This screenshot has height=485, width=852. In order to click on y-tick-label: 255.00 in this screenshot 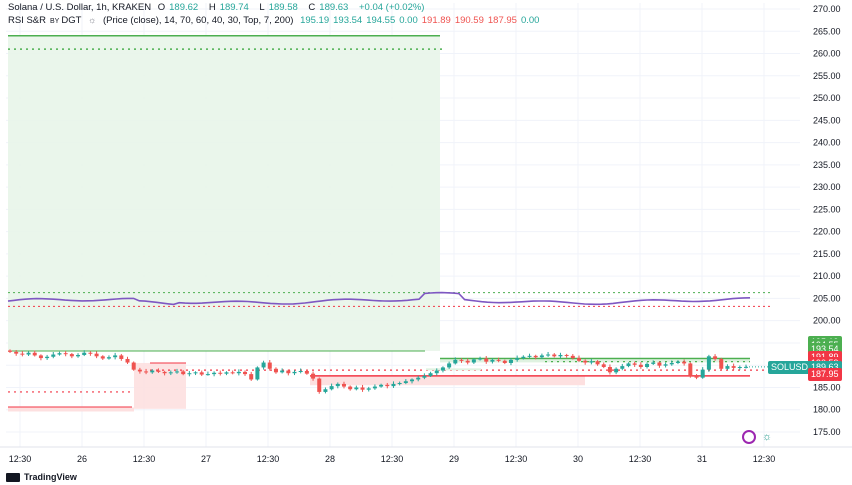, I will do `click(827, 76)`.